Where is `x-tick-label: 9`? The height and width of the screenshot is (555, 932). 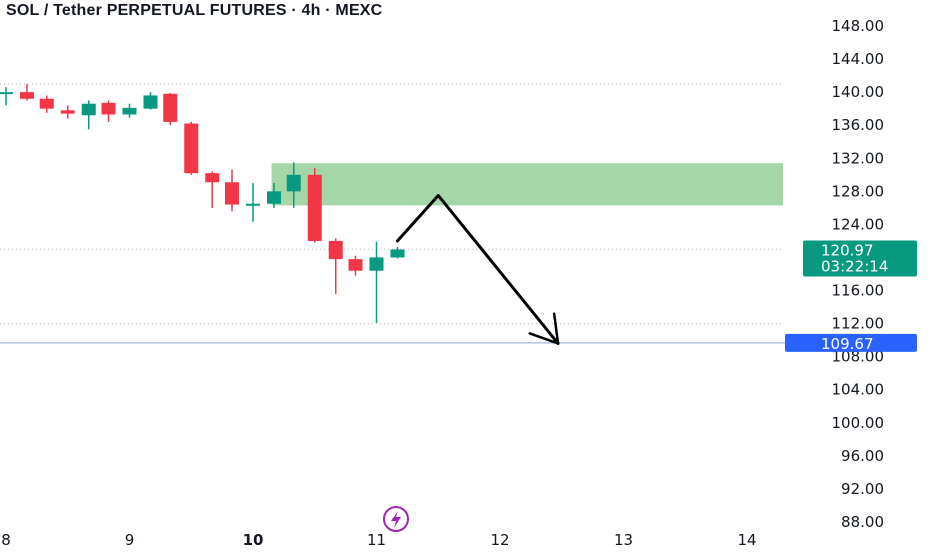
x-tick-label: 9 is located at coordinates (130, 540).